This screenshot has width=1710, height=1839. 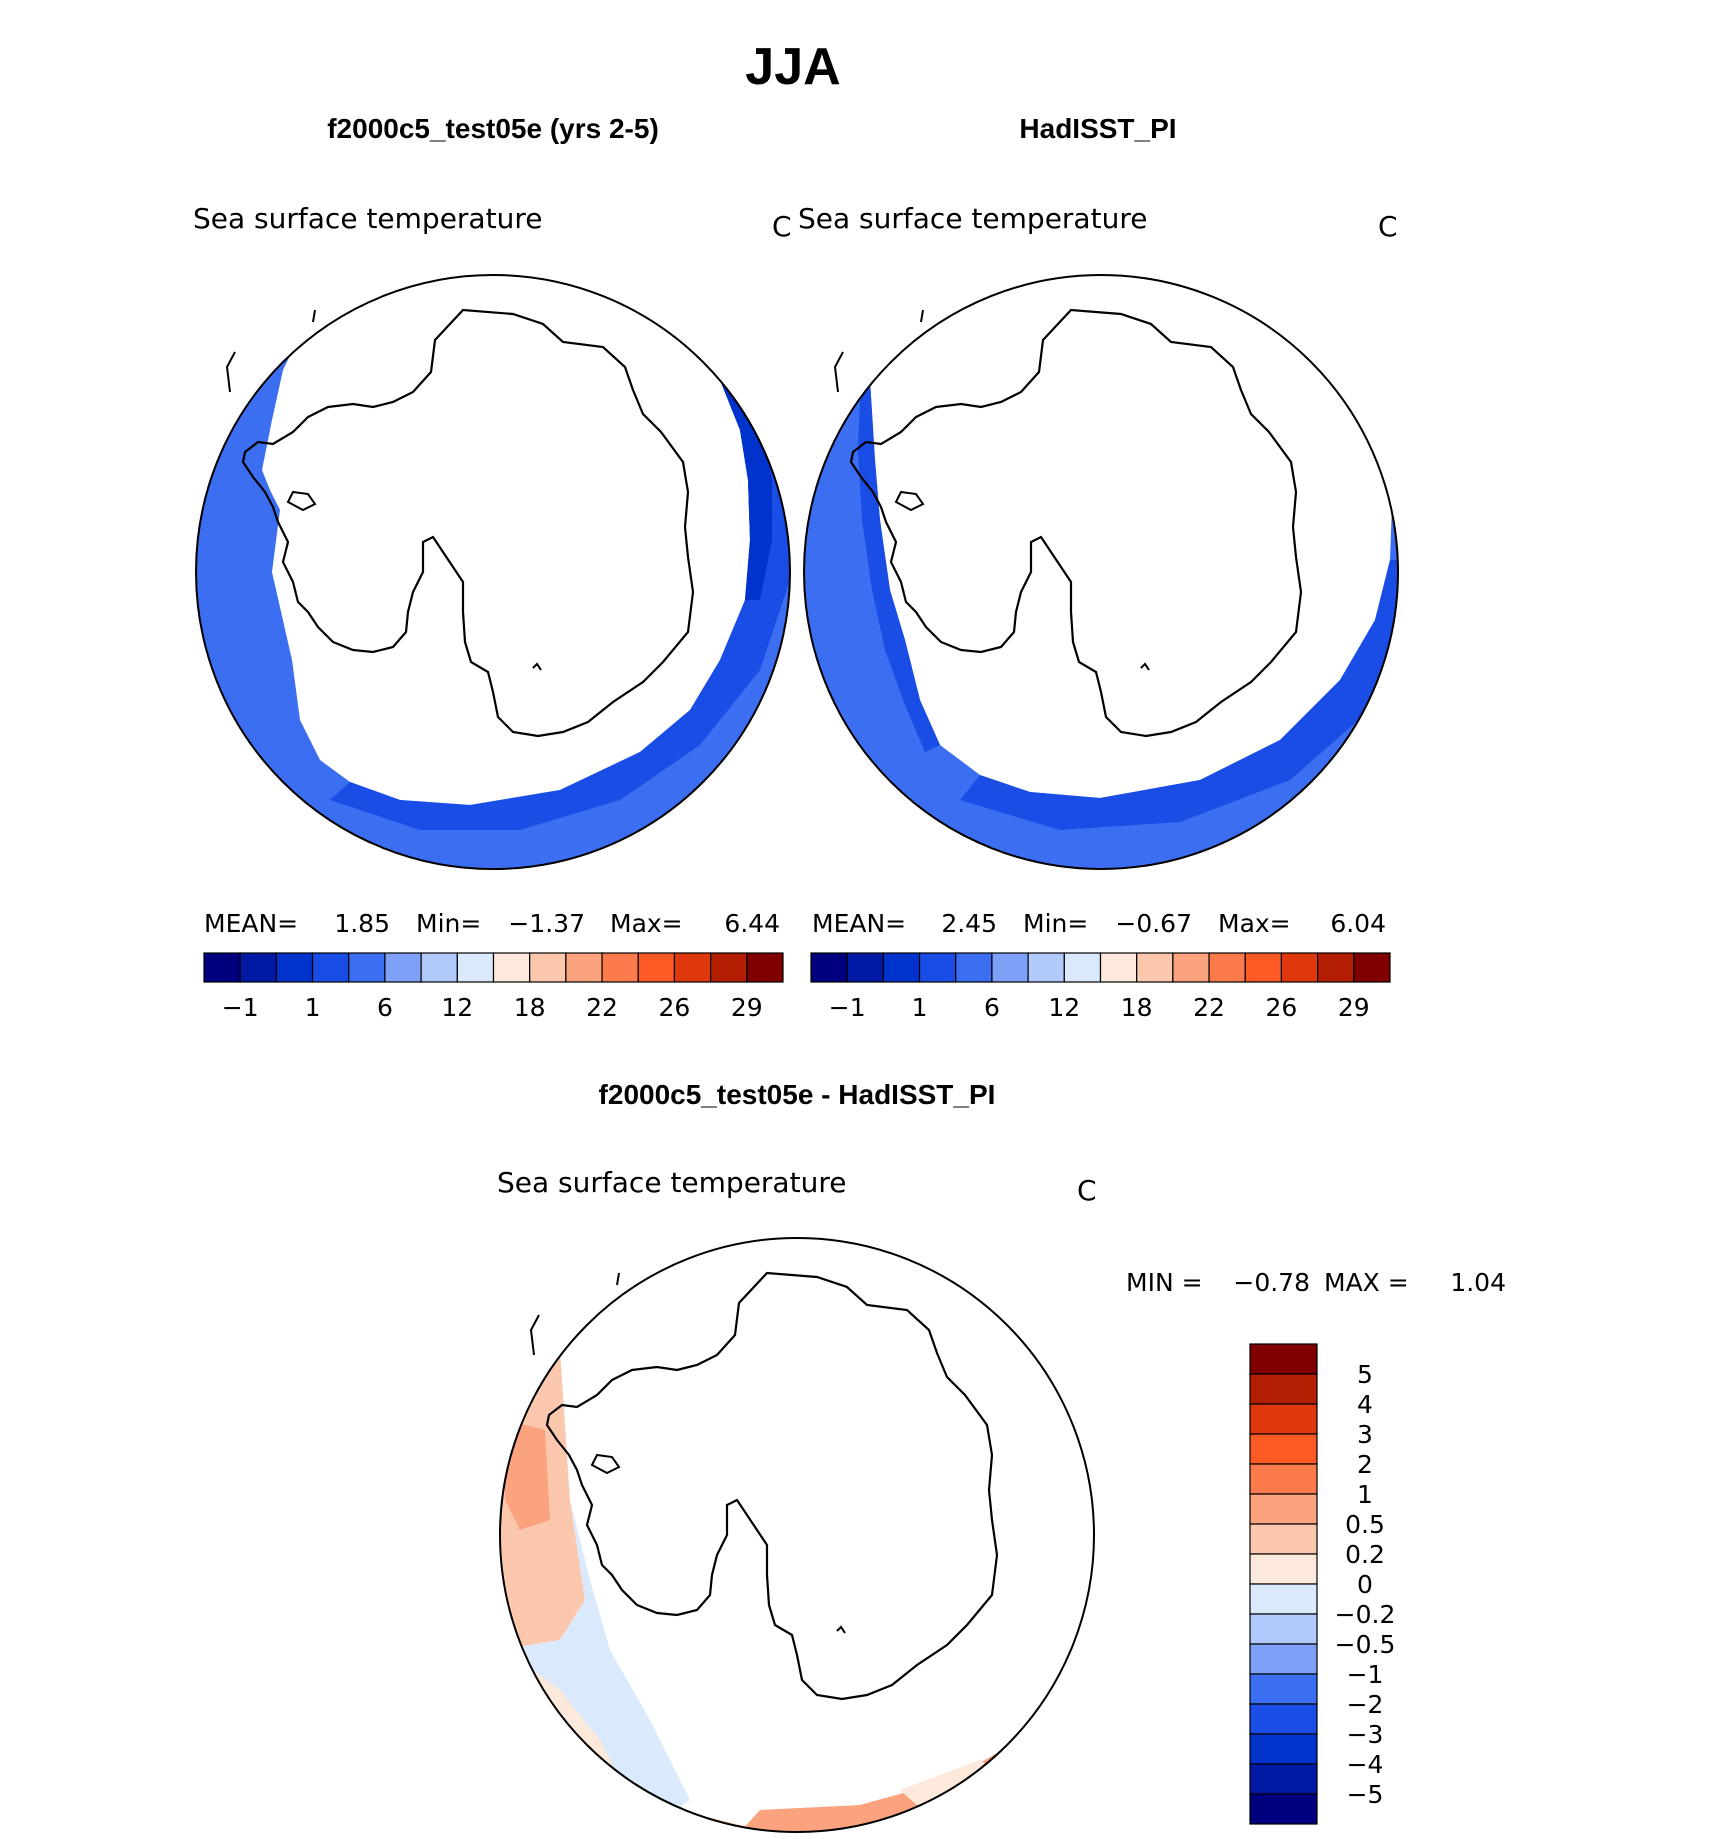 I want to click on svg-text: Max=, so click(x=1254, y=923).